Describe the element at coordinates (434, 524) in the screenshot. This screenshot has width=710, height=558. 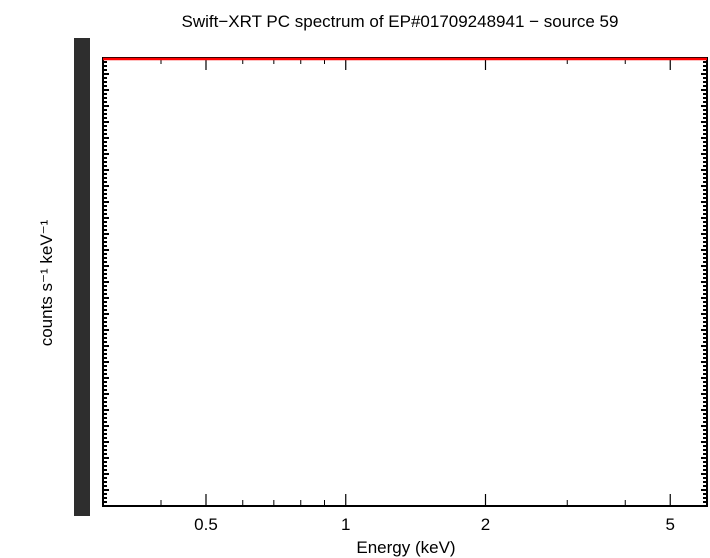
I see `x-axis-tick-labels: 0.5 1 2 5` at that location.